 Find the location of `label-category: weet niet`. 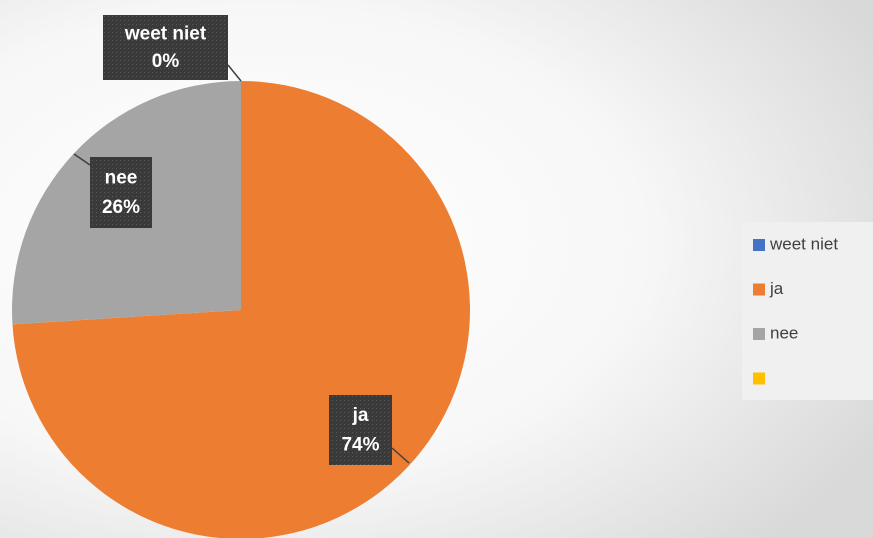

label-category: weet niet is located at coordinates (165, 34).